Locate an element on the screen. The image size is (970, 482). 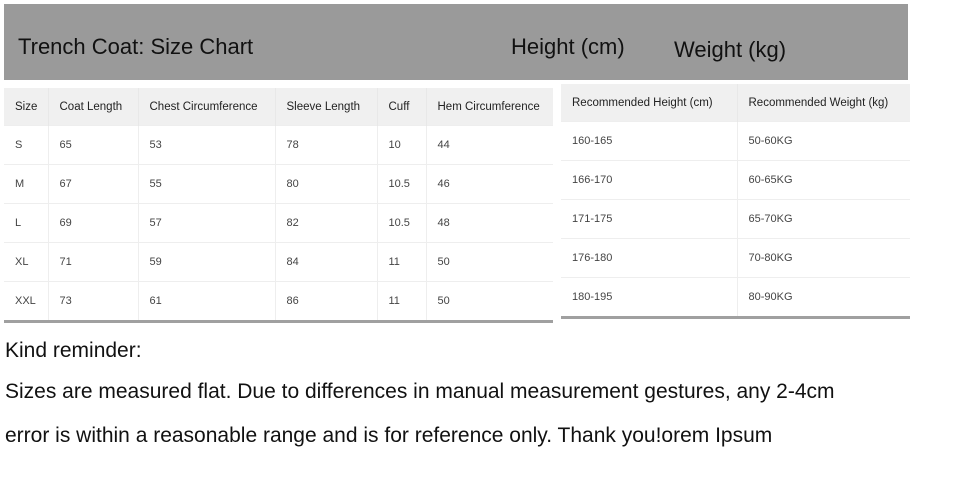
table-cell: 84 is located at coordinates (325, 262).